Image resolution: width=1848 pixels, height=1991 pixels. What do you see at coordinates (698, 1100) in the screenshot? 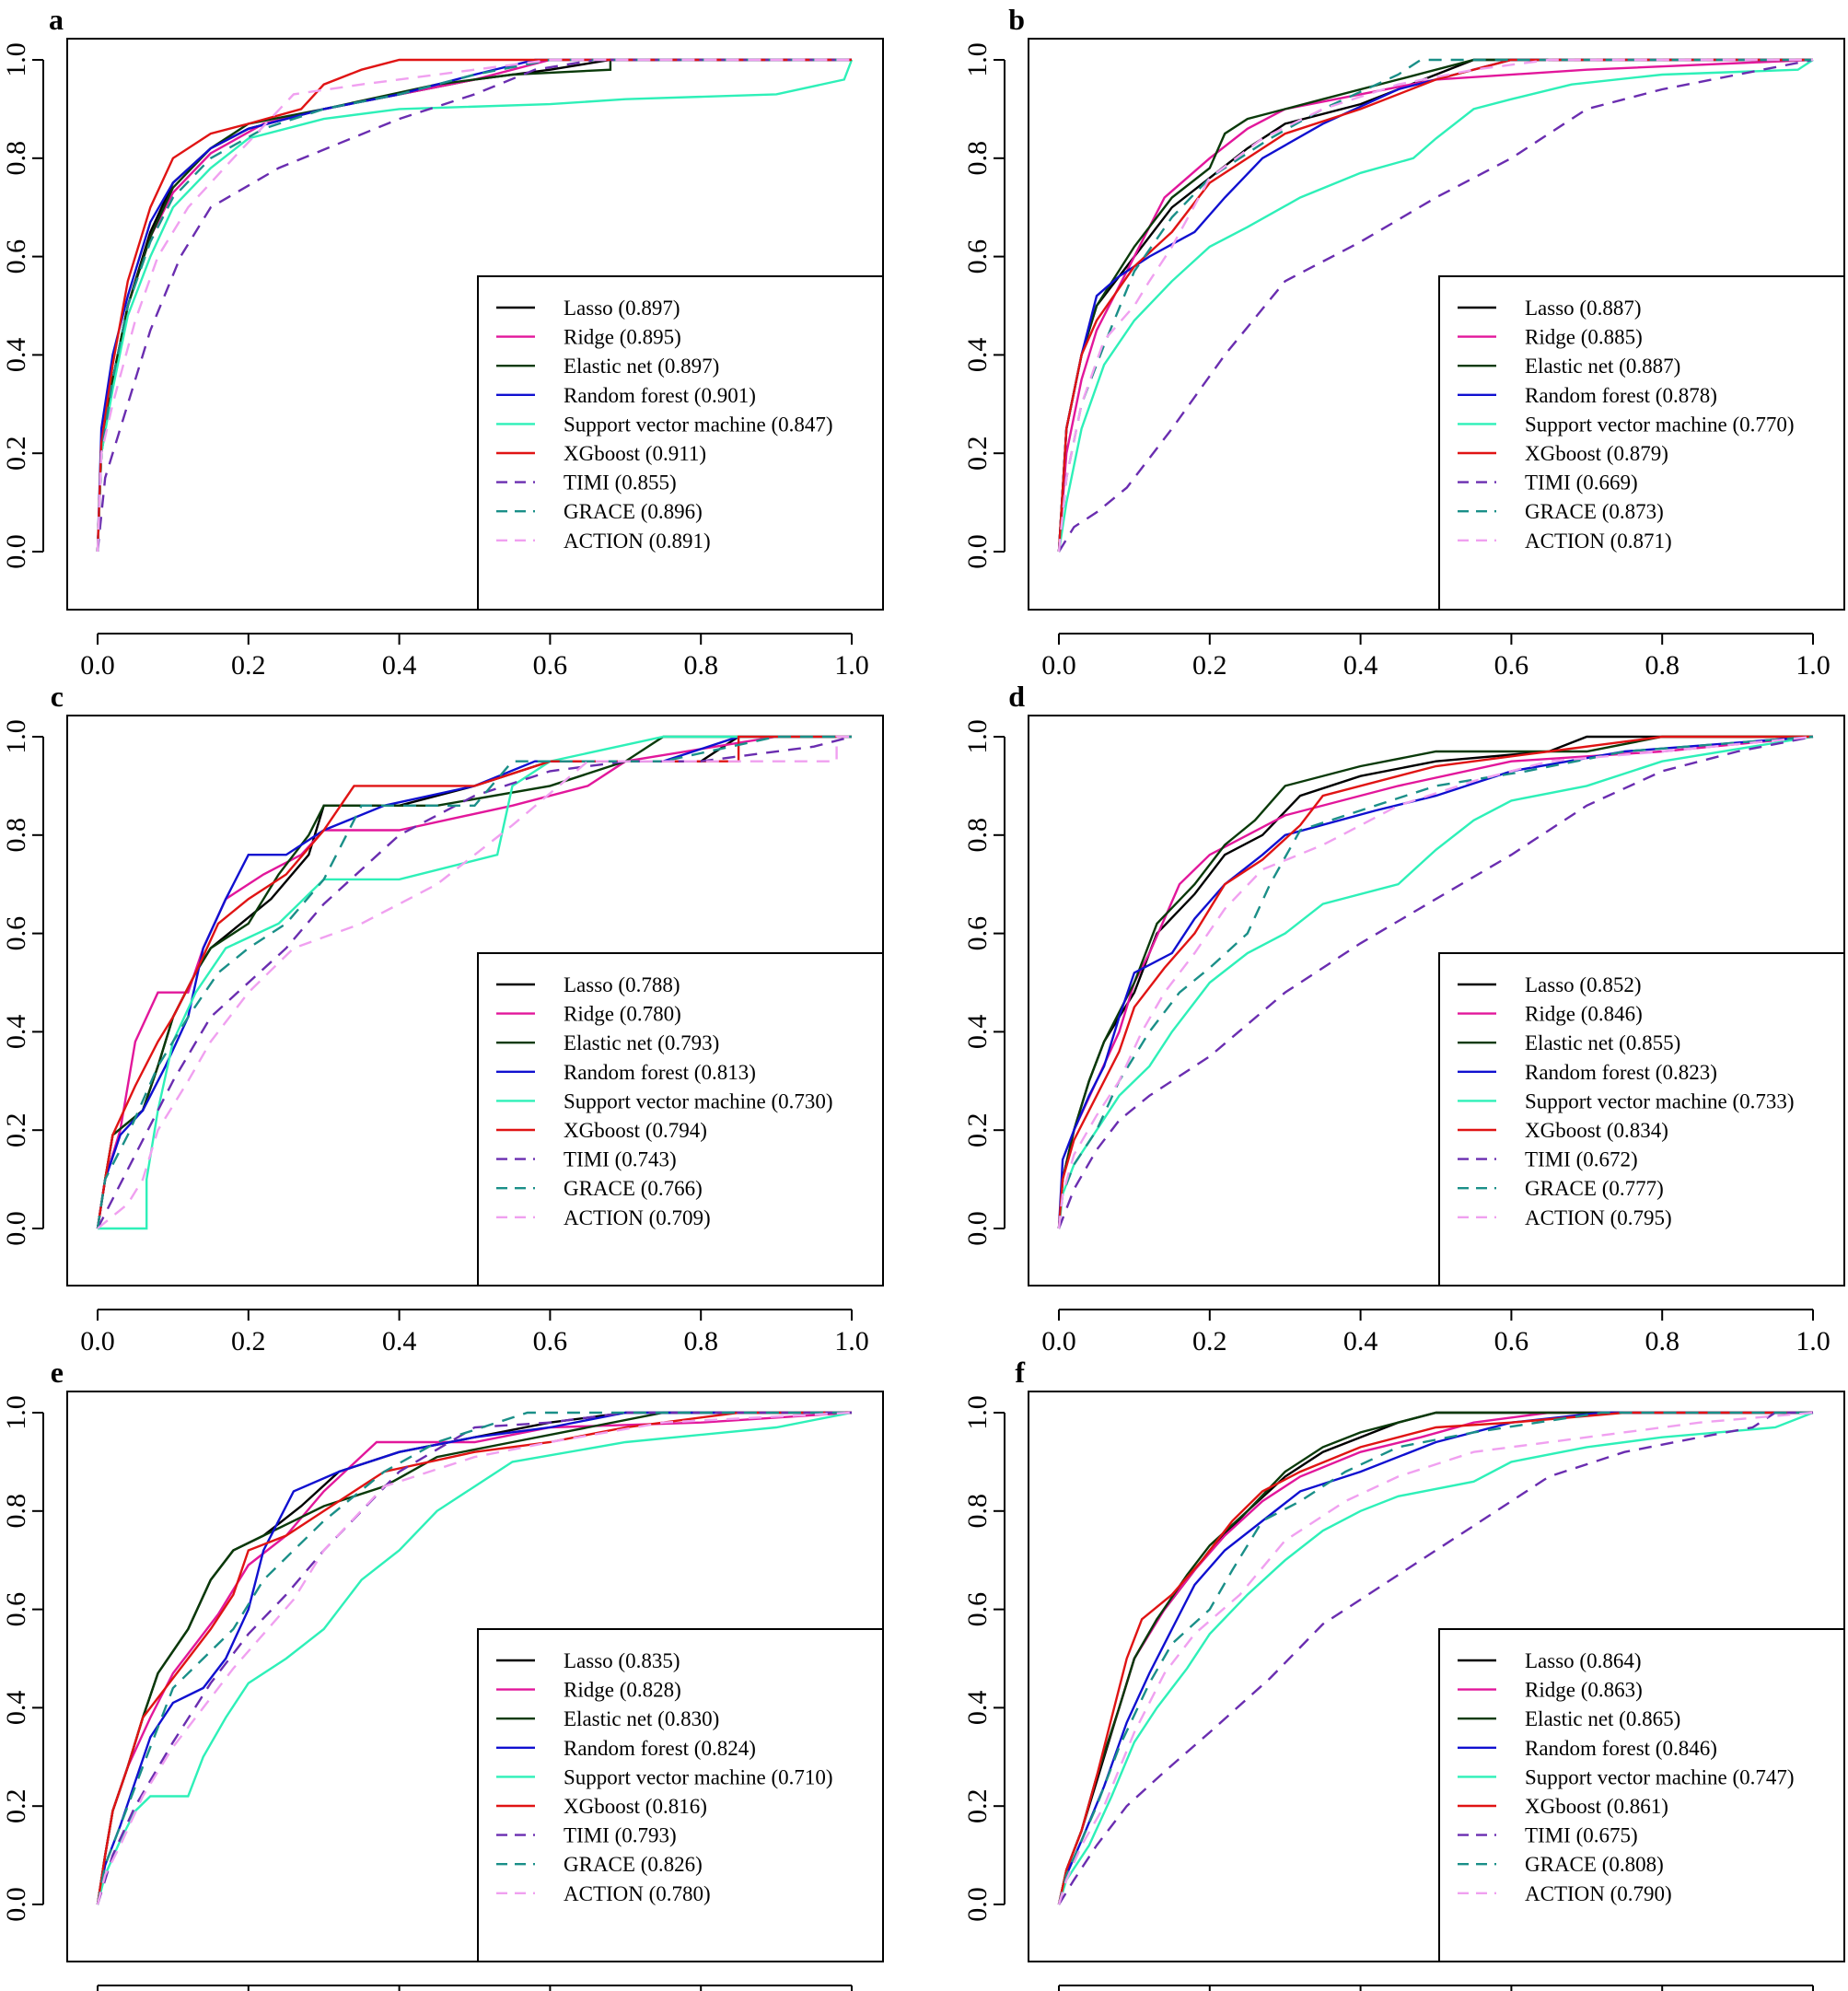
I see `legend-entry: Support vector machine (0.730)` at bounding box center [698, 1100].